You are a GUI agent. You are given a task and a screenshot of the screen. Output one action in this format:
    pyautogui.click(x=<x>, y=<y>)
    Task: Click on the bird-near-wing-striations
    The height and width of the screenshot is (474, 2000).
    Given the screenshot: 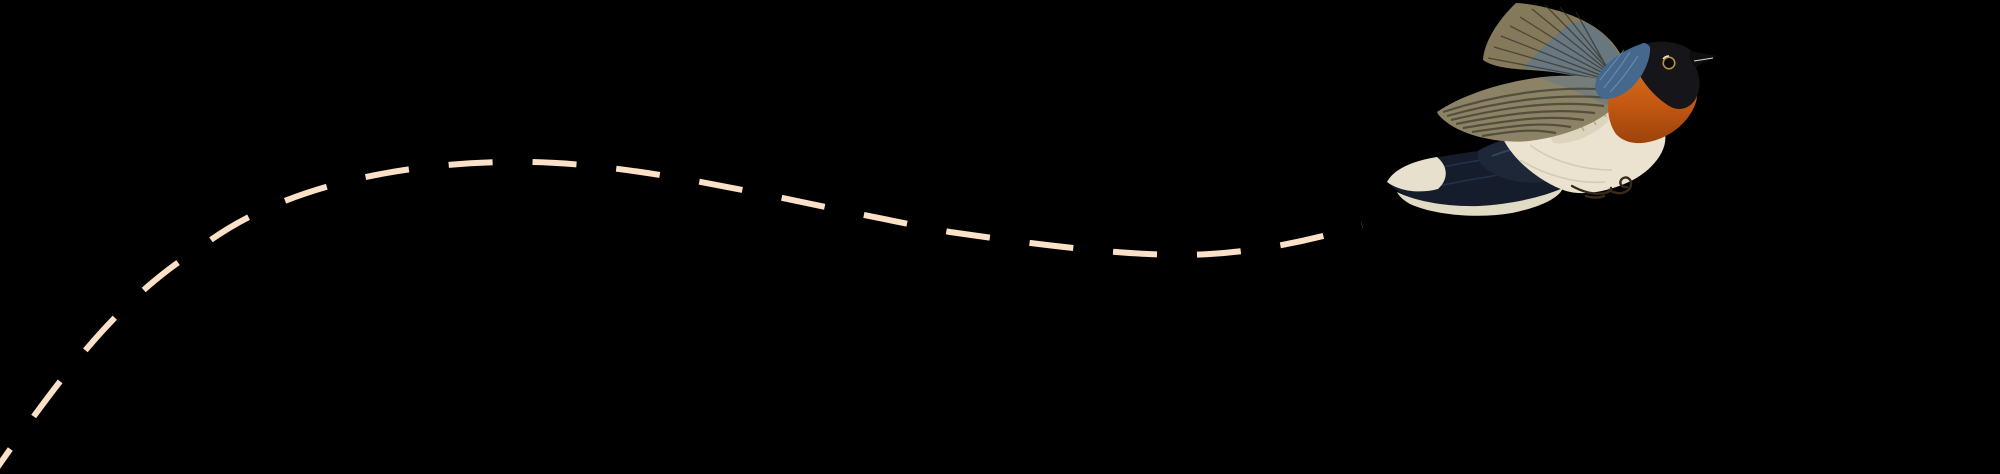 What is the action you would take?
    pyautogui.click(x=1527, y=112)
    